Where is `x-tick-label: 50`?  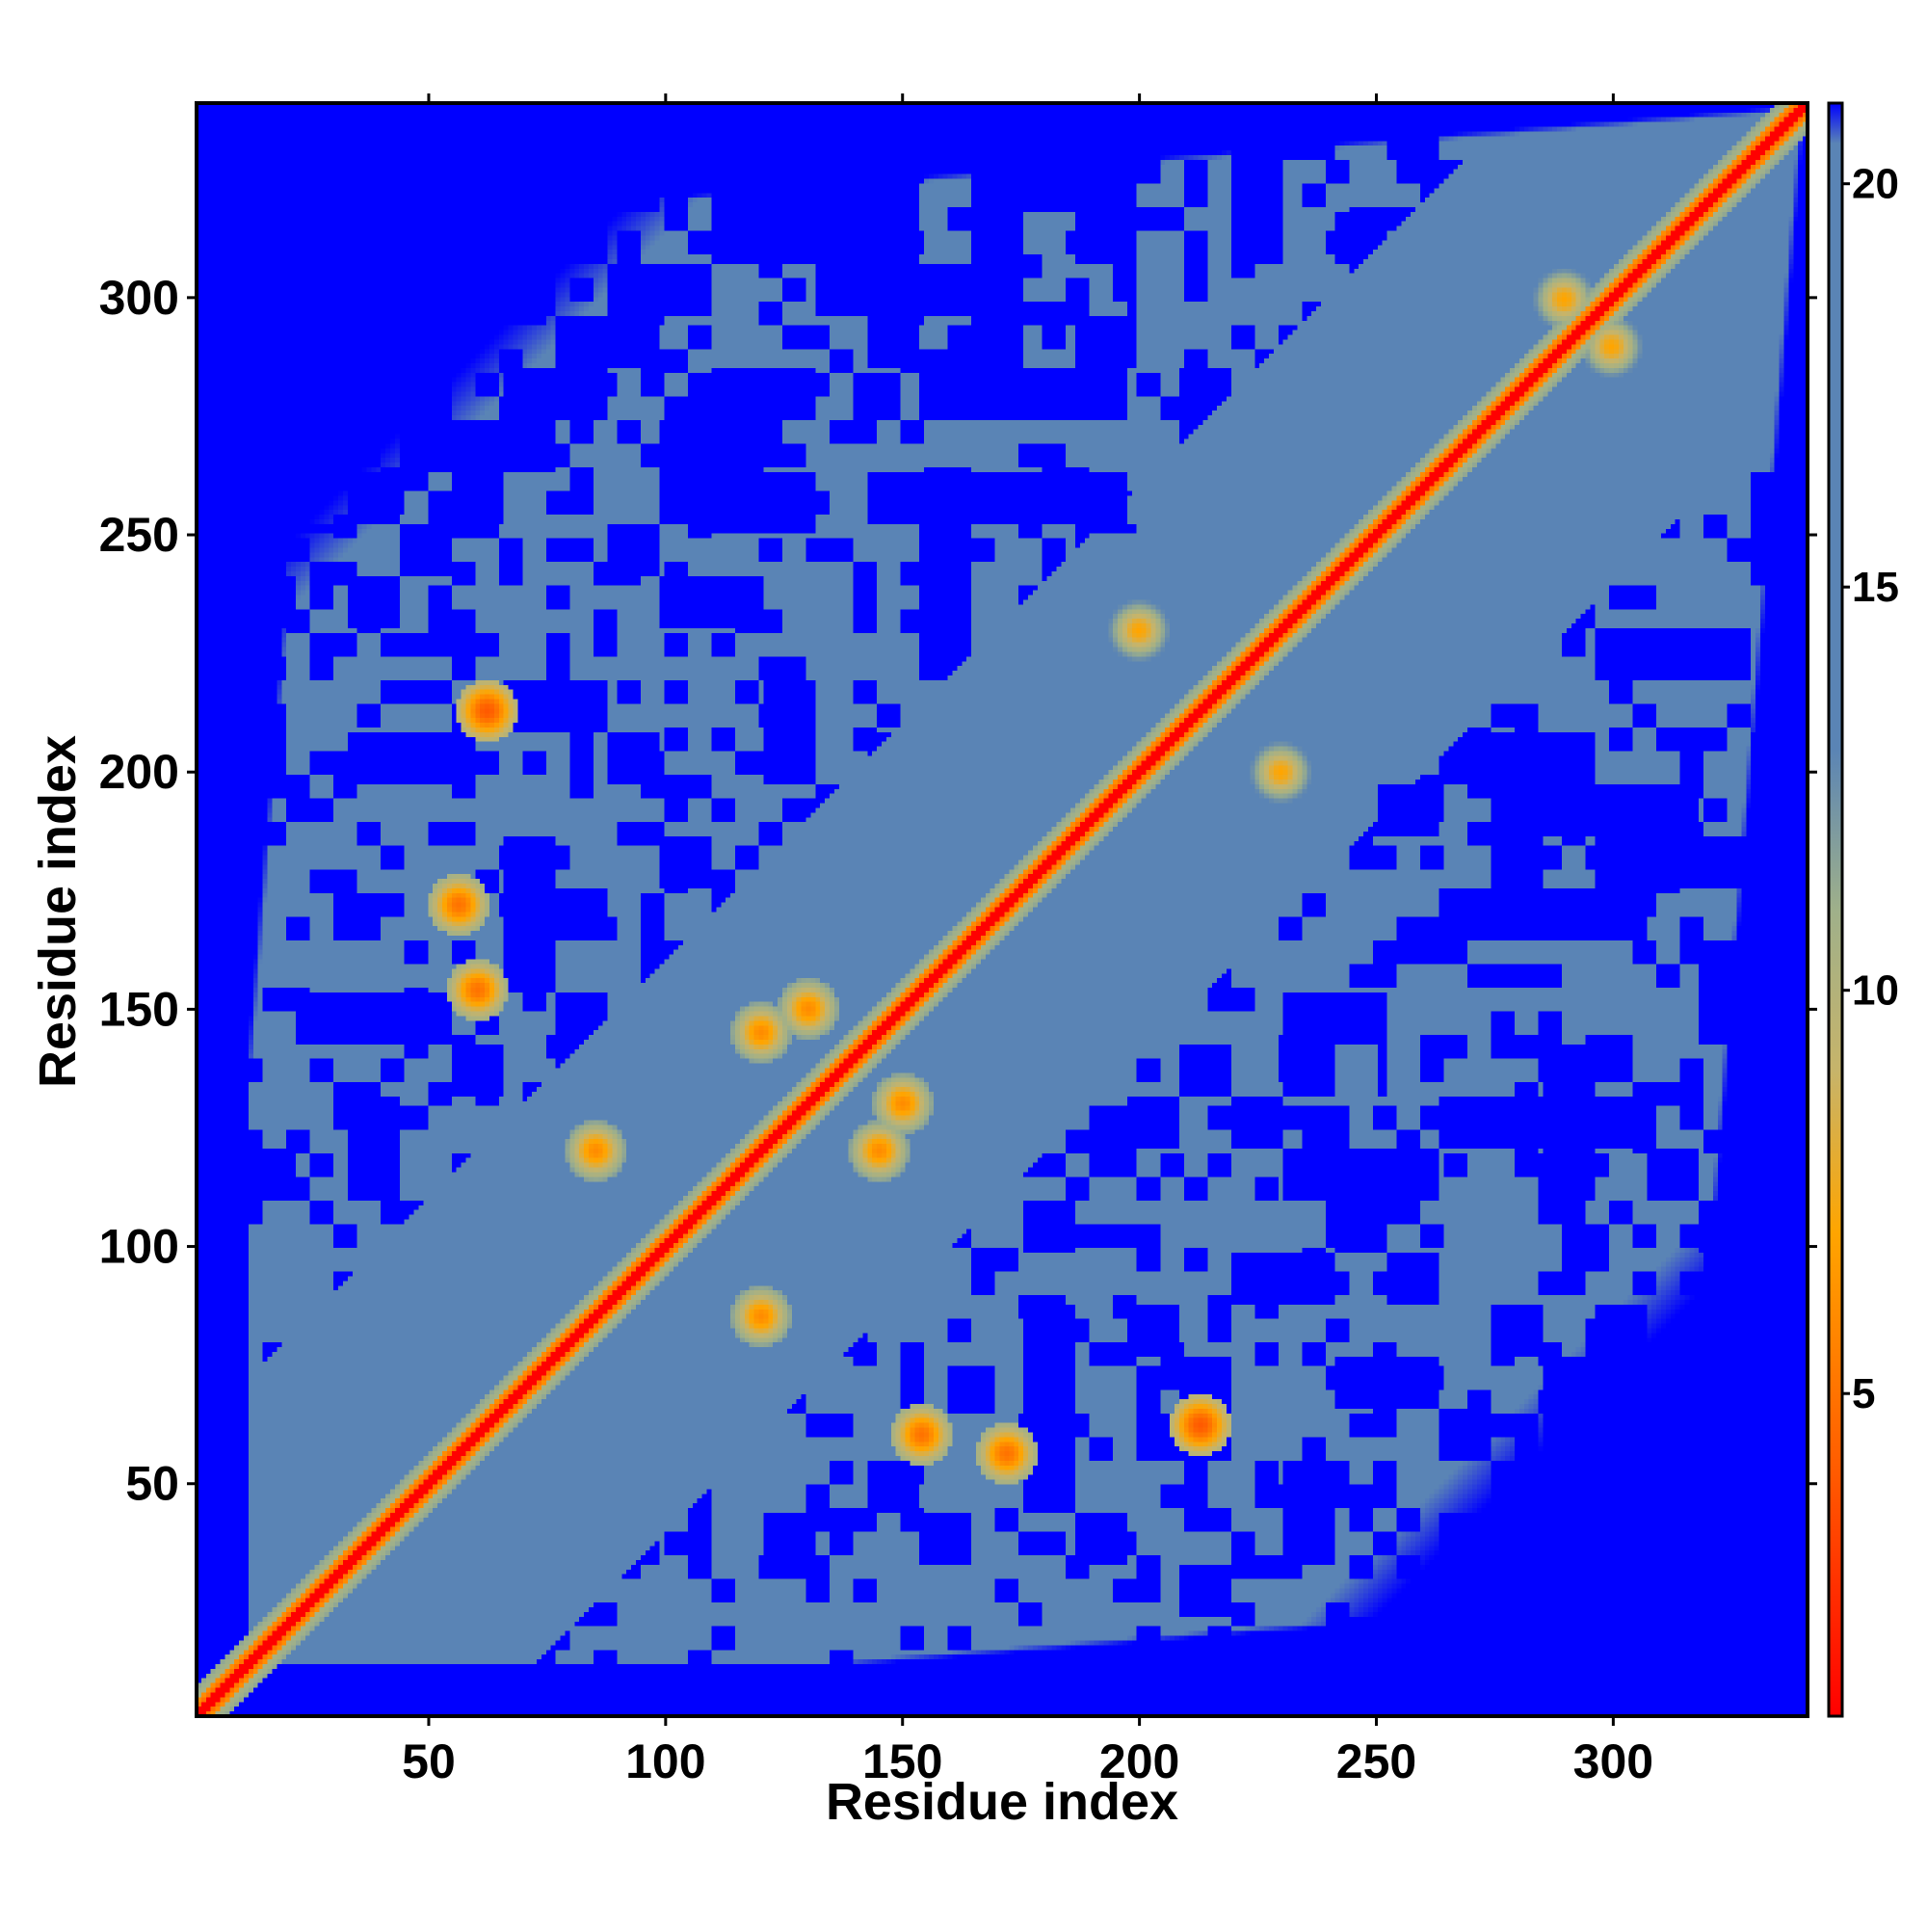 x-tick-label: 50 is located at coordinates (429, 1761).